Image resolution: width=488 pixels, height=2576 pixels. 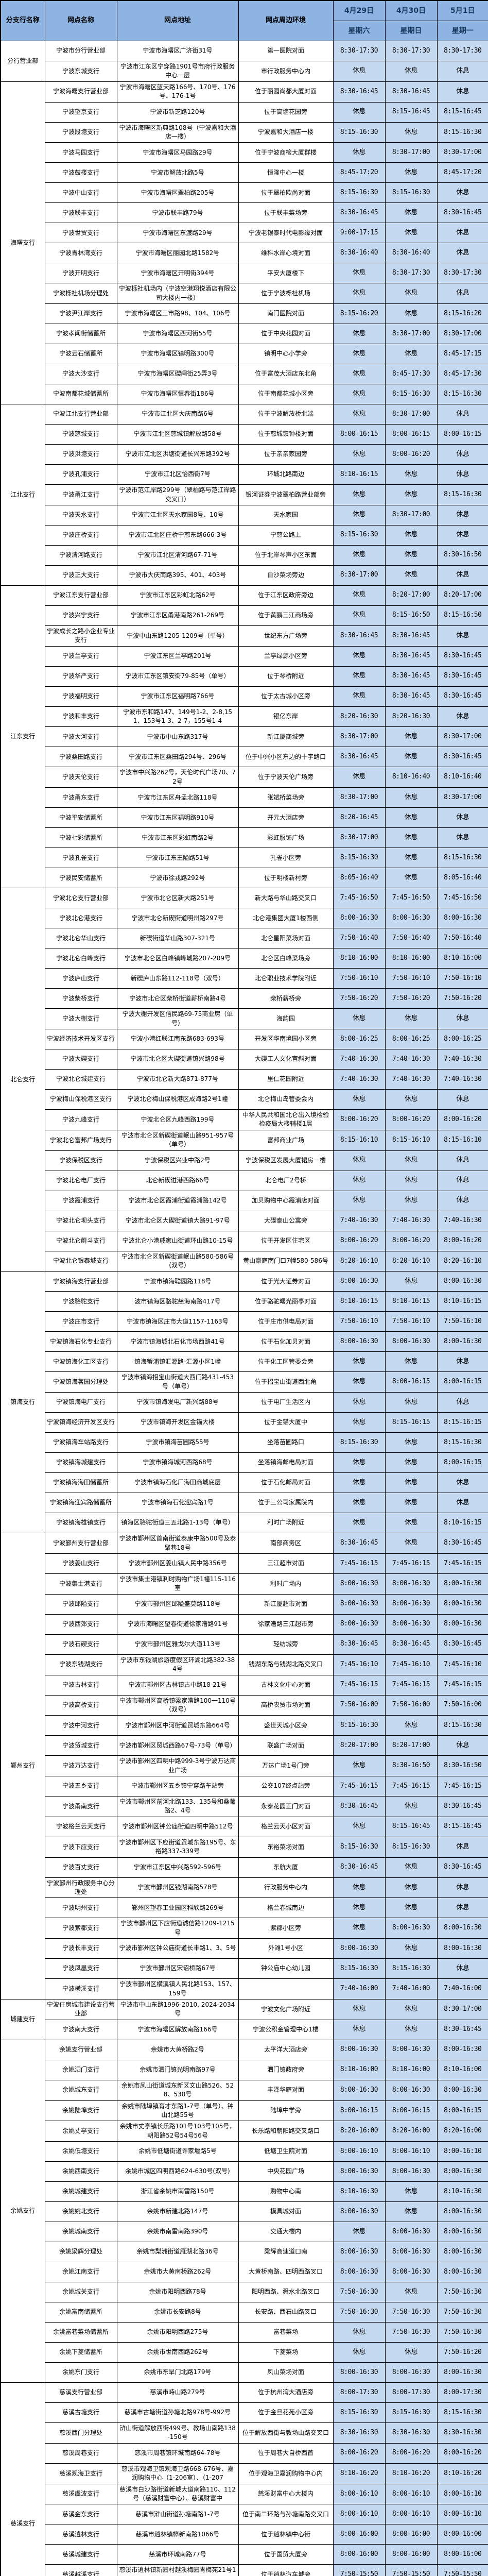 I want to click on hours-cell-day0: 8:00-16:15, so click(x=360, y=434).